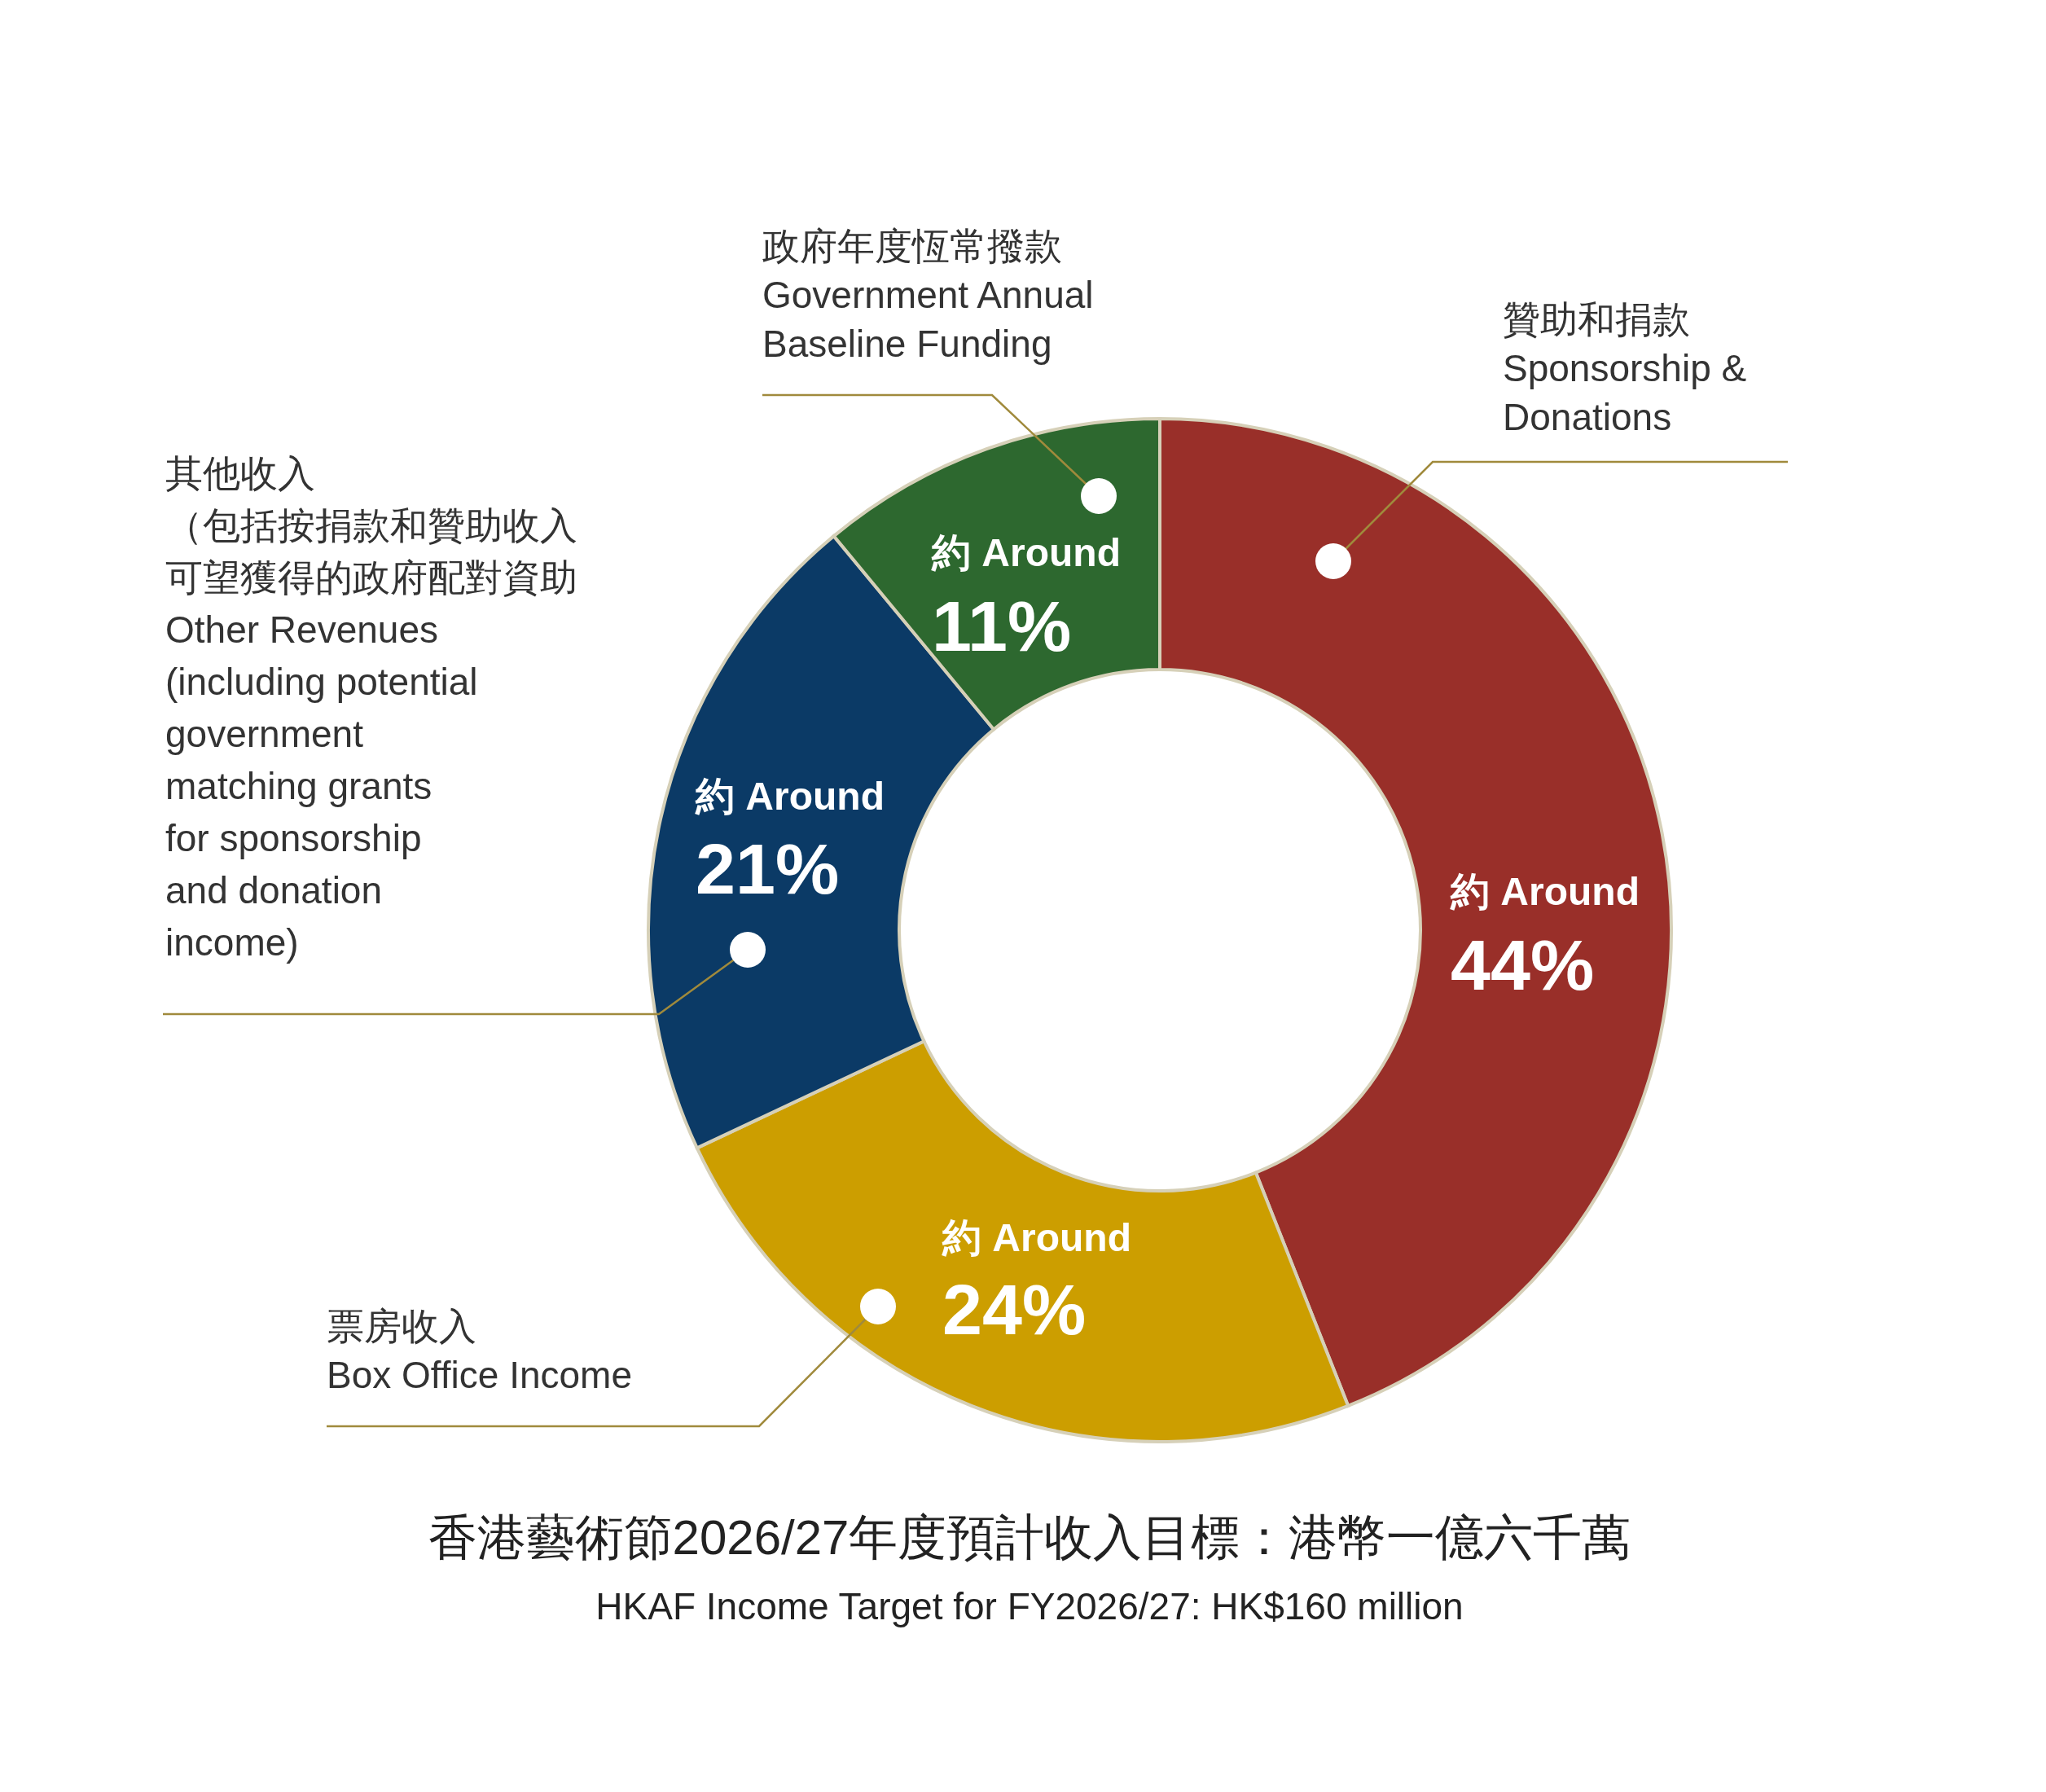 This screenshot has height=1792, width=2046. I want to click on text: 約 Around 44%, so click(1545, 938).